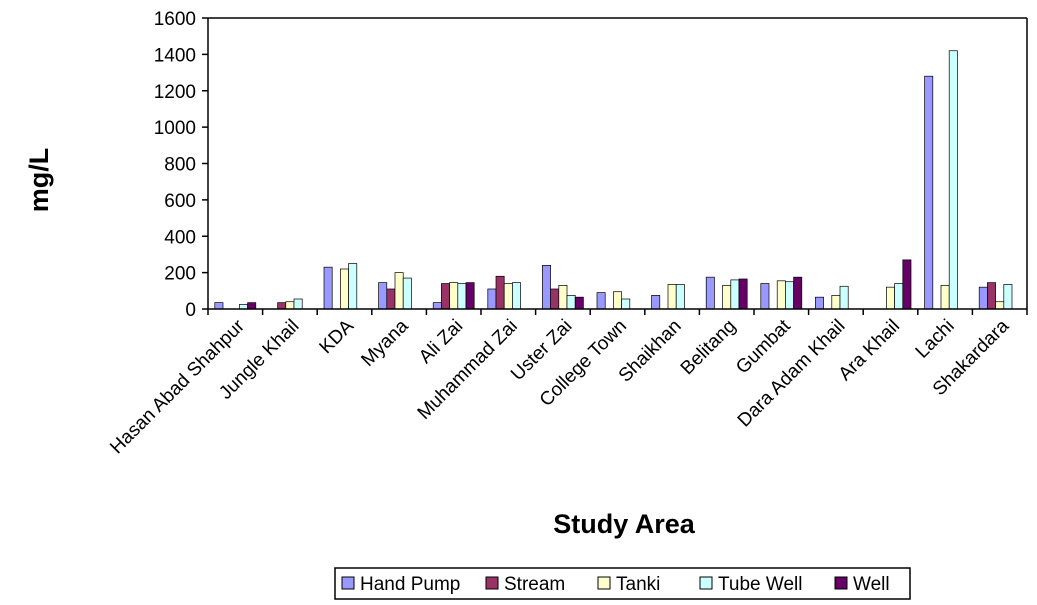 The width and height of the screenshot is (1037, 605). Describe the element at coordinates (384, 342) in the screenshot. I see `x-tick-label: Myana` at that location.